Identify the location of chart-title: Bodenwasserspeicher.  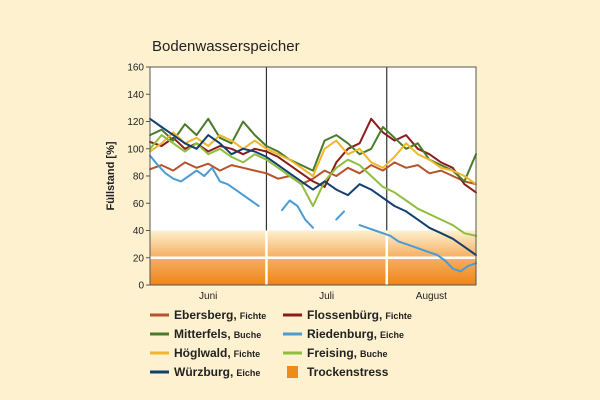
(226, 46).